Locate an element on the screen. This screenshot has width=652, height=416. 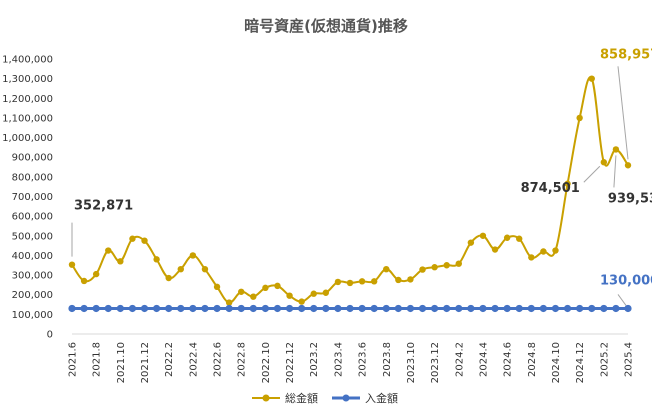
x-tick-label: 2023.10 is located at coordinates (411, 362).